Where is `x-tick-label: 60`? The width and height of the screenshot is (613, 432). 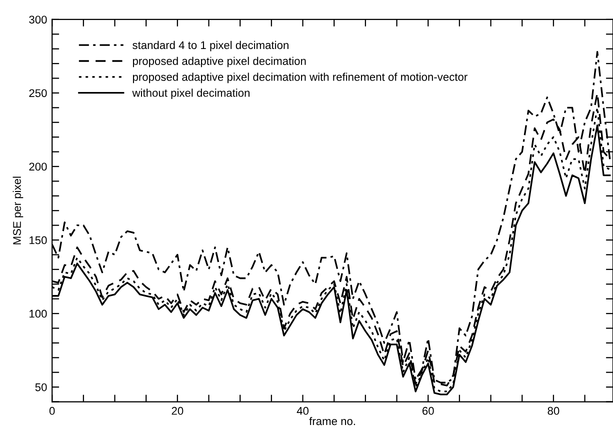 x-tick-label: 60 is located at coordinates (428, 410).